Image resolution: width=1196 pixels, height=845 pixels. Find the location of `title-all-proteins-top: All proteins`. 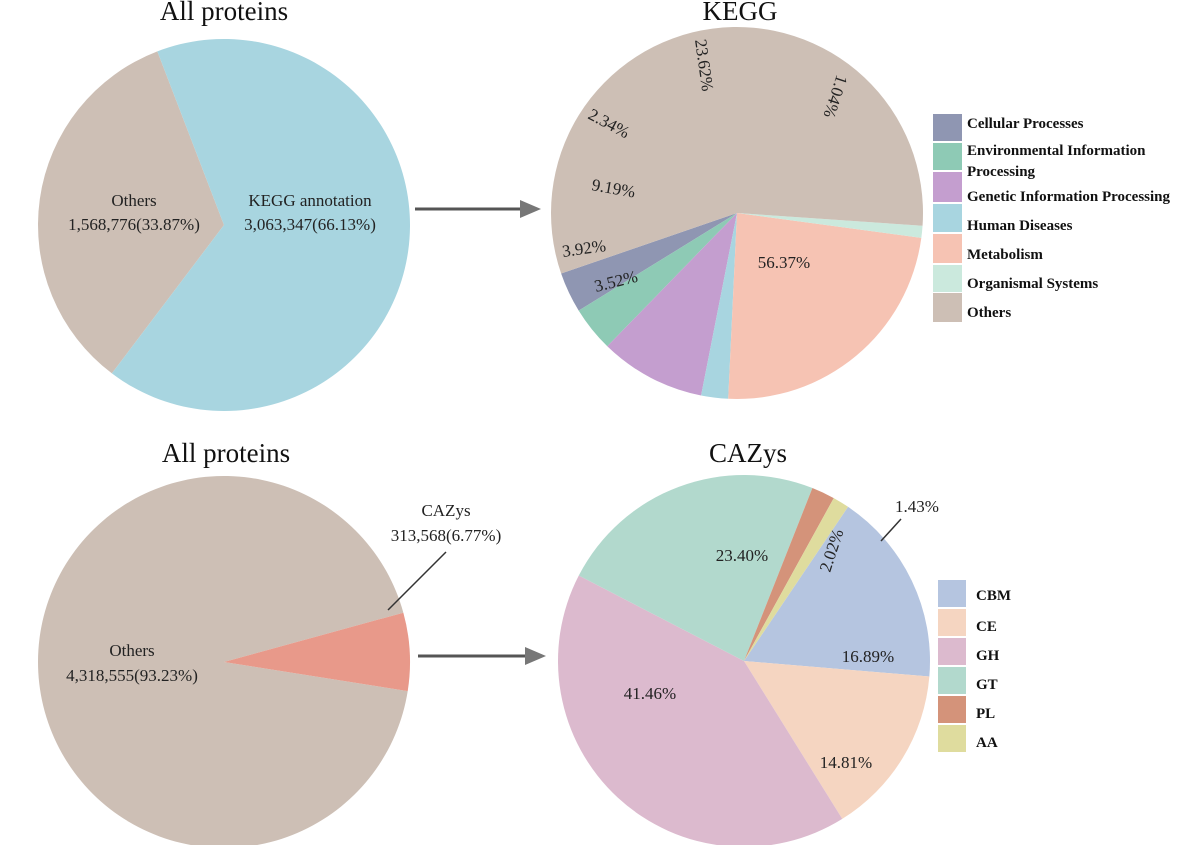

title-all-proteins-top: All proteins is located at coordinates (224, 13).